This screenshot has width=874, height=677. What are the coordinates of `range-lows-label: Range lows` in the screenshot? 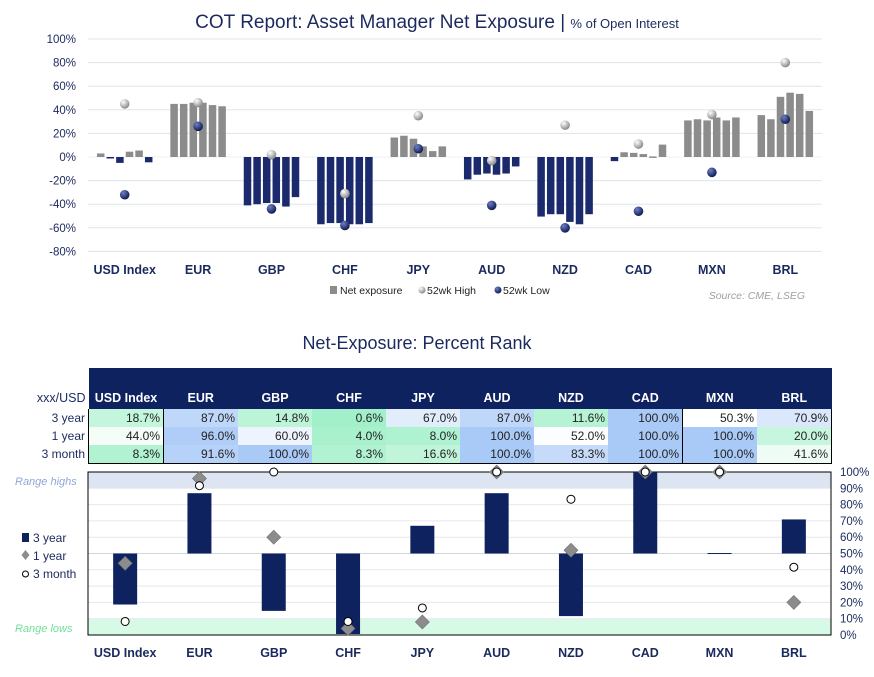 It's located at (44, 629).